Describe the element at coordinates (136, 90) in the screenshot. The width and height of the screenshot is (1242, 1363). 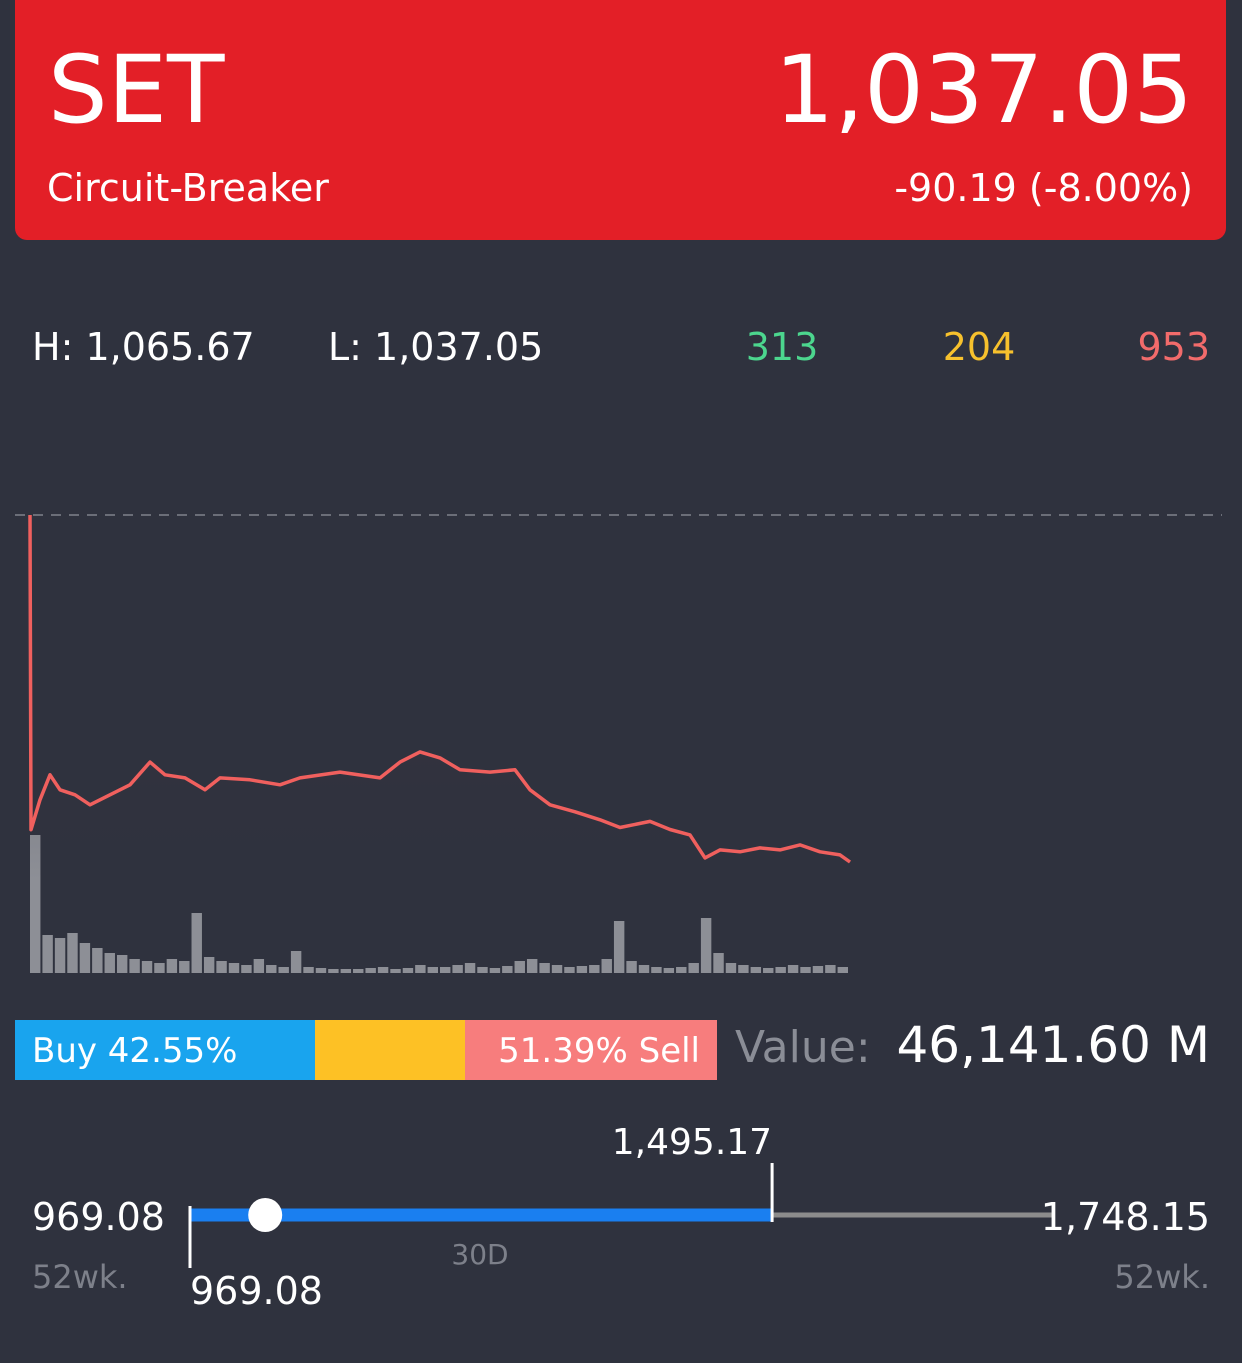
I see `symbol: SET` at that location.